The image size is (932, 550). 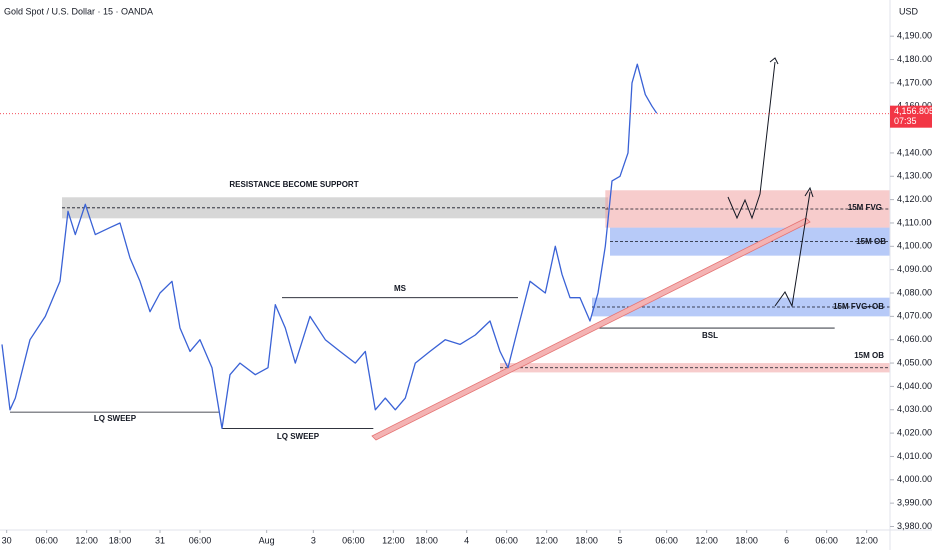 What do you see at coordinates (914, 36) in the screenshot?
I see `y-tick-label: 4,190.000` at bounding box center [914, 36].